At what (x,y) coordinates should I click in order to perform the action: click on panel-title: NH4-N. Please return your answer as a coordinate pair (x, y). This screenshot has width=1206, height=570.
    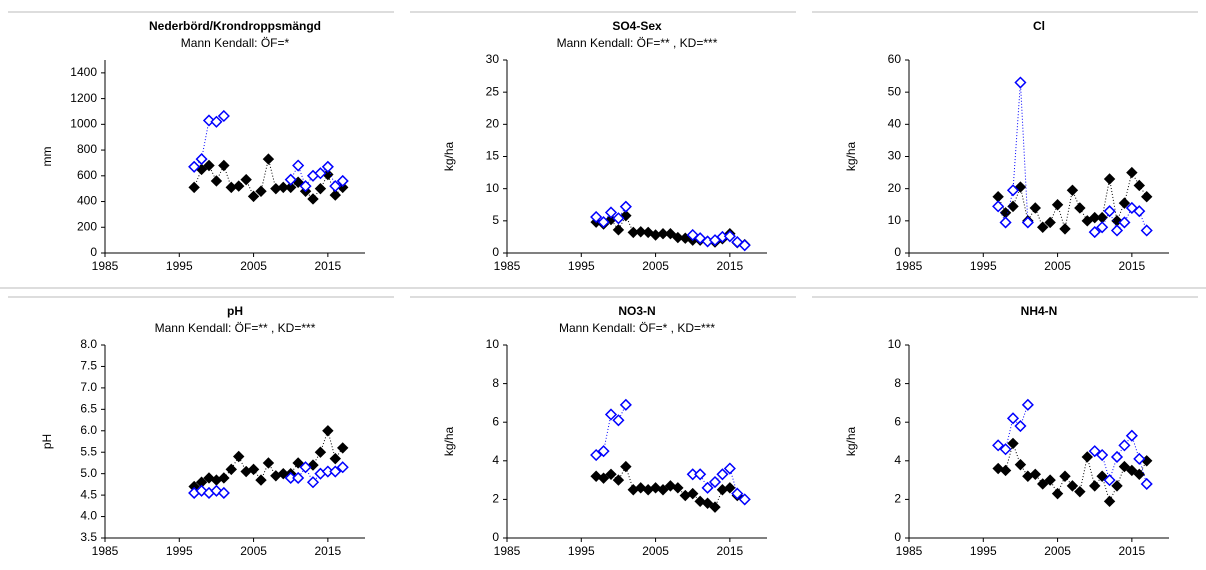
    Looking at the image, I should click on (1039, 311).